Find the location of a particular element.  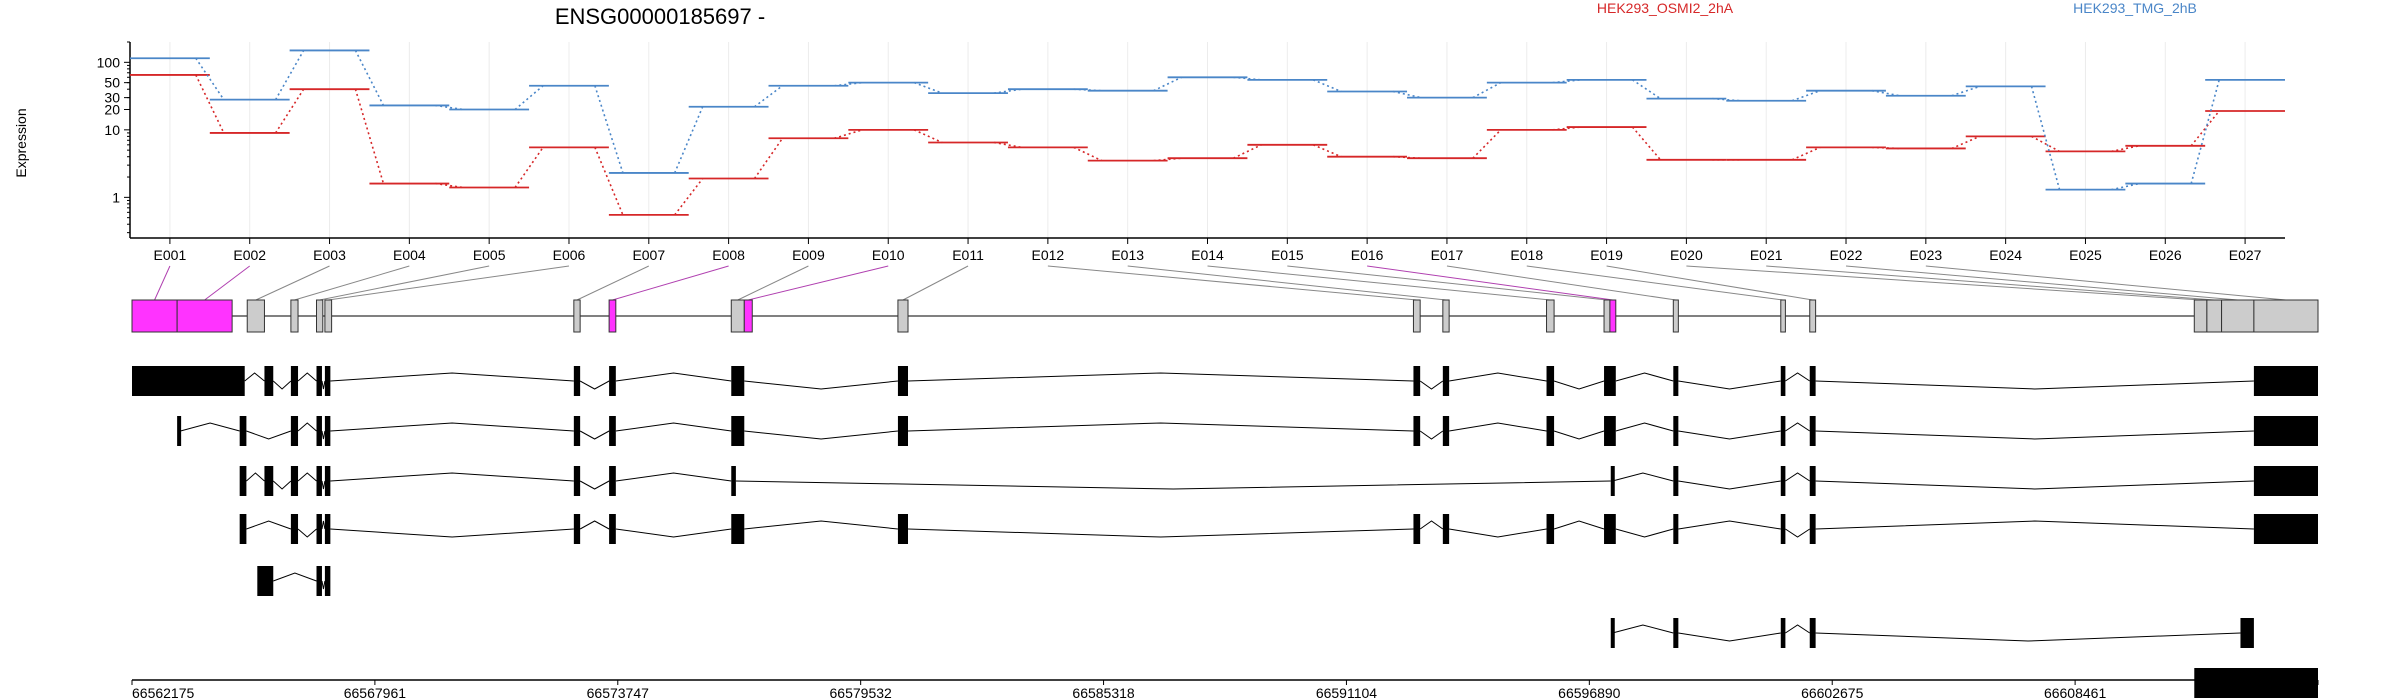

exon-label: E021 is located at coordinates (1766, 255).